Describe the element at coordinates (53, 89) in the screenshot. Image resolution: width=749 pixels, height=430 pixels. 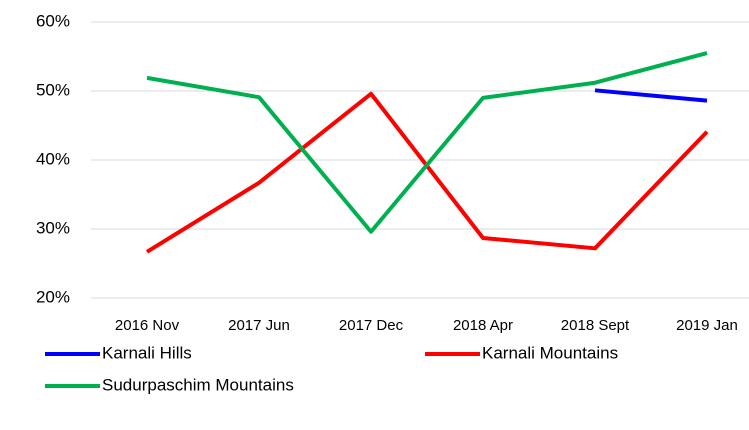
I see `y-tick-label: 50%` at that location.